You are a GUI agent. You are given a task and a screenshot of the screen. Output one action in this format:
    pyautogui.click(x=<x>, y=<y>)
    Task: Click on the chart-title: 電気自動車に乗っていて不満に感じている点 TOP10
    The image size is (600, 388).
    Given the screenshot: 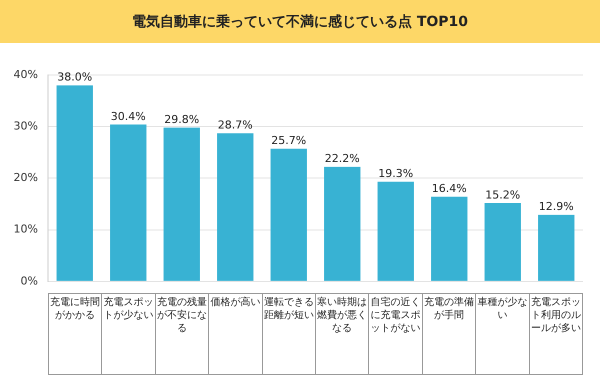 What is the action you would take?
    pyautogui.click(x=300, y=21)
    